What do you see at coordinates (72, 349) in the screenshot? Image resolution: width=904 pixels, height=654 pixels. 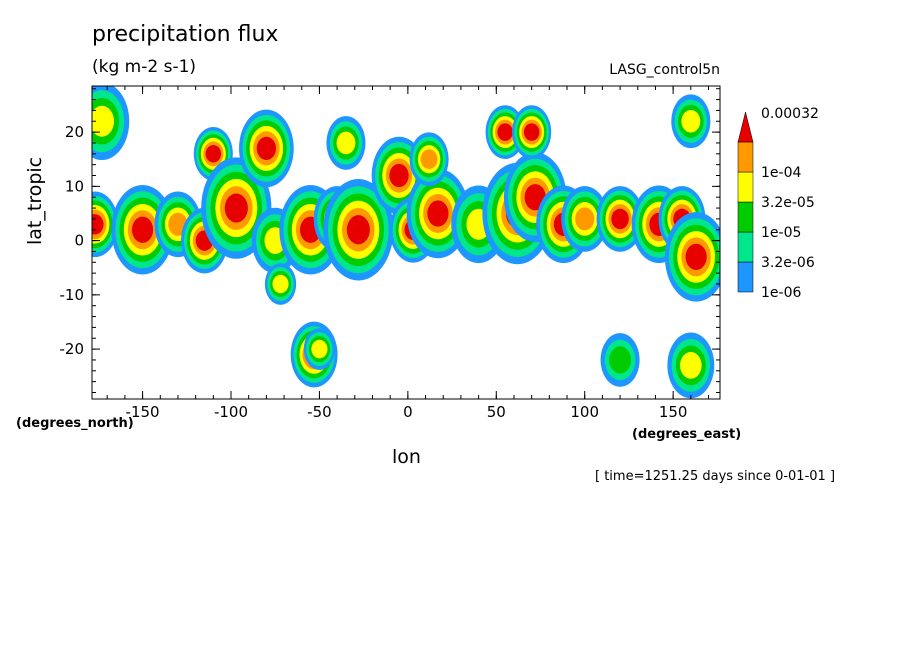 I see `y-tick-label: -20` at bounding box center [72, 349].